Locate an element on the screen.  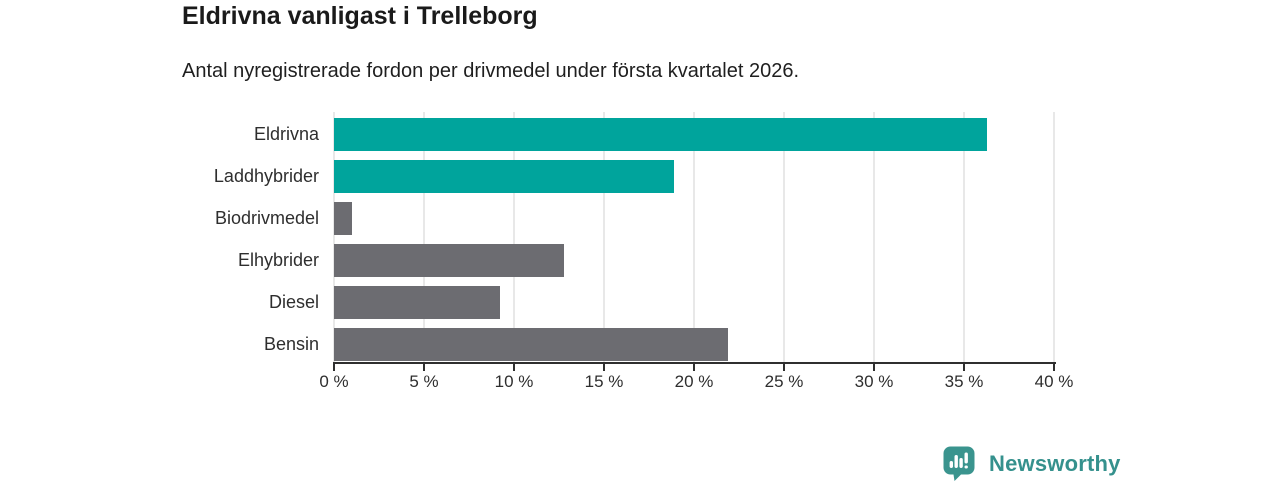
x-tick-label-5: 5 % is located at coordinates (424, 381).